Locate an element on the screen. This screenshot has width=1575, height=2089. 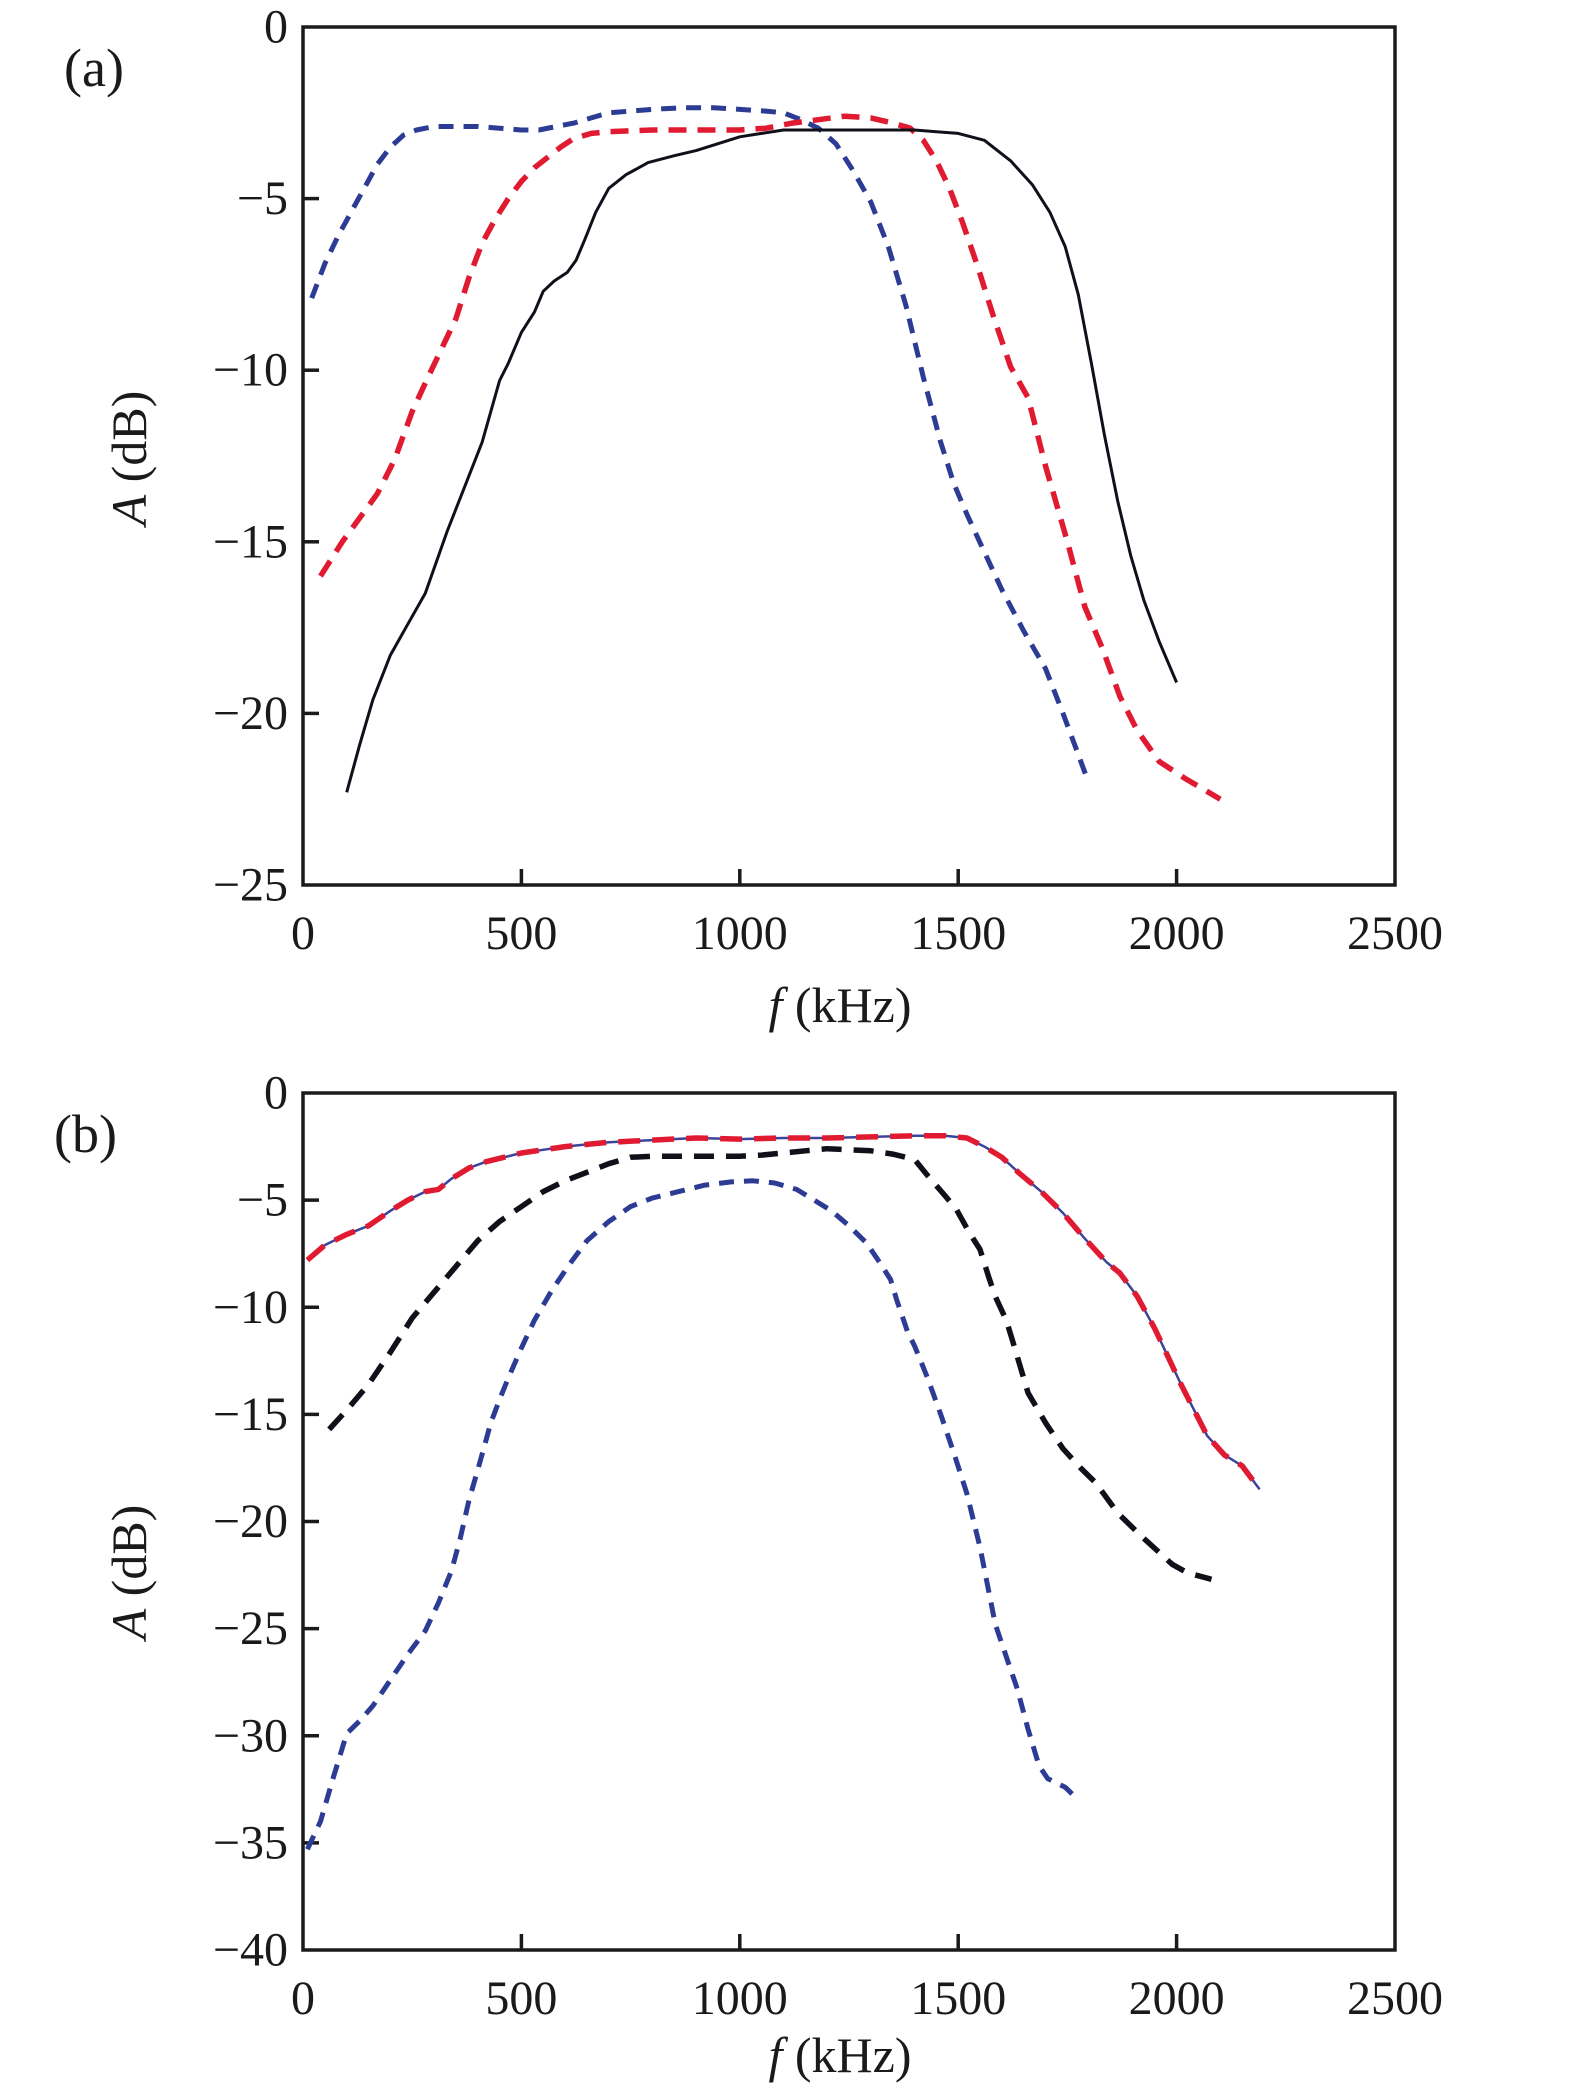
y-axis-label-a: A (dB) is located at coordinates (129, 460).